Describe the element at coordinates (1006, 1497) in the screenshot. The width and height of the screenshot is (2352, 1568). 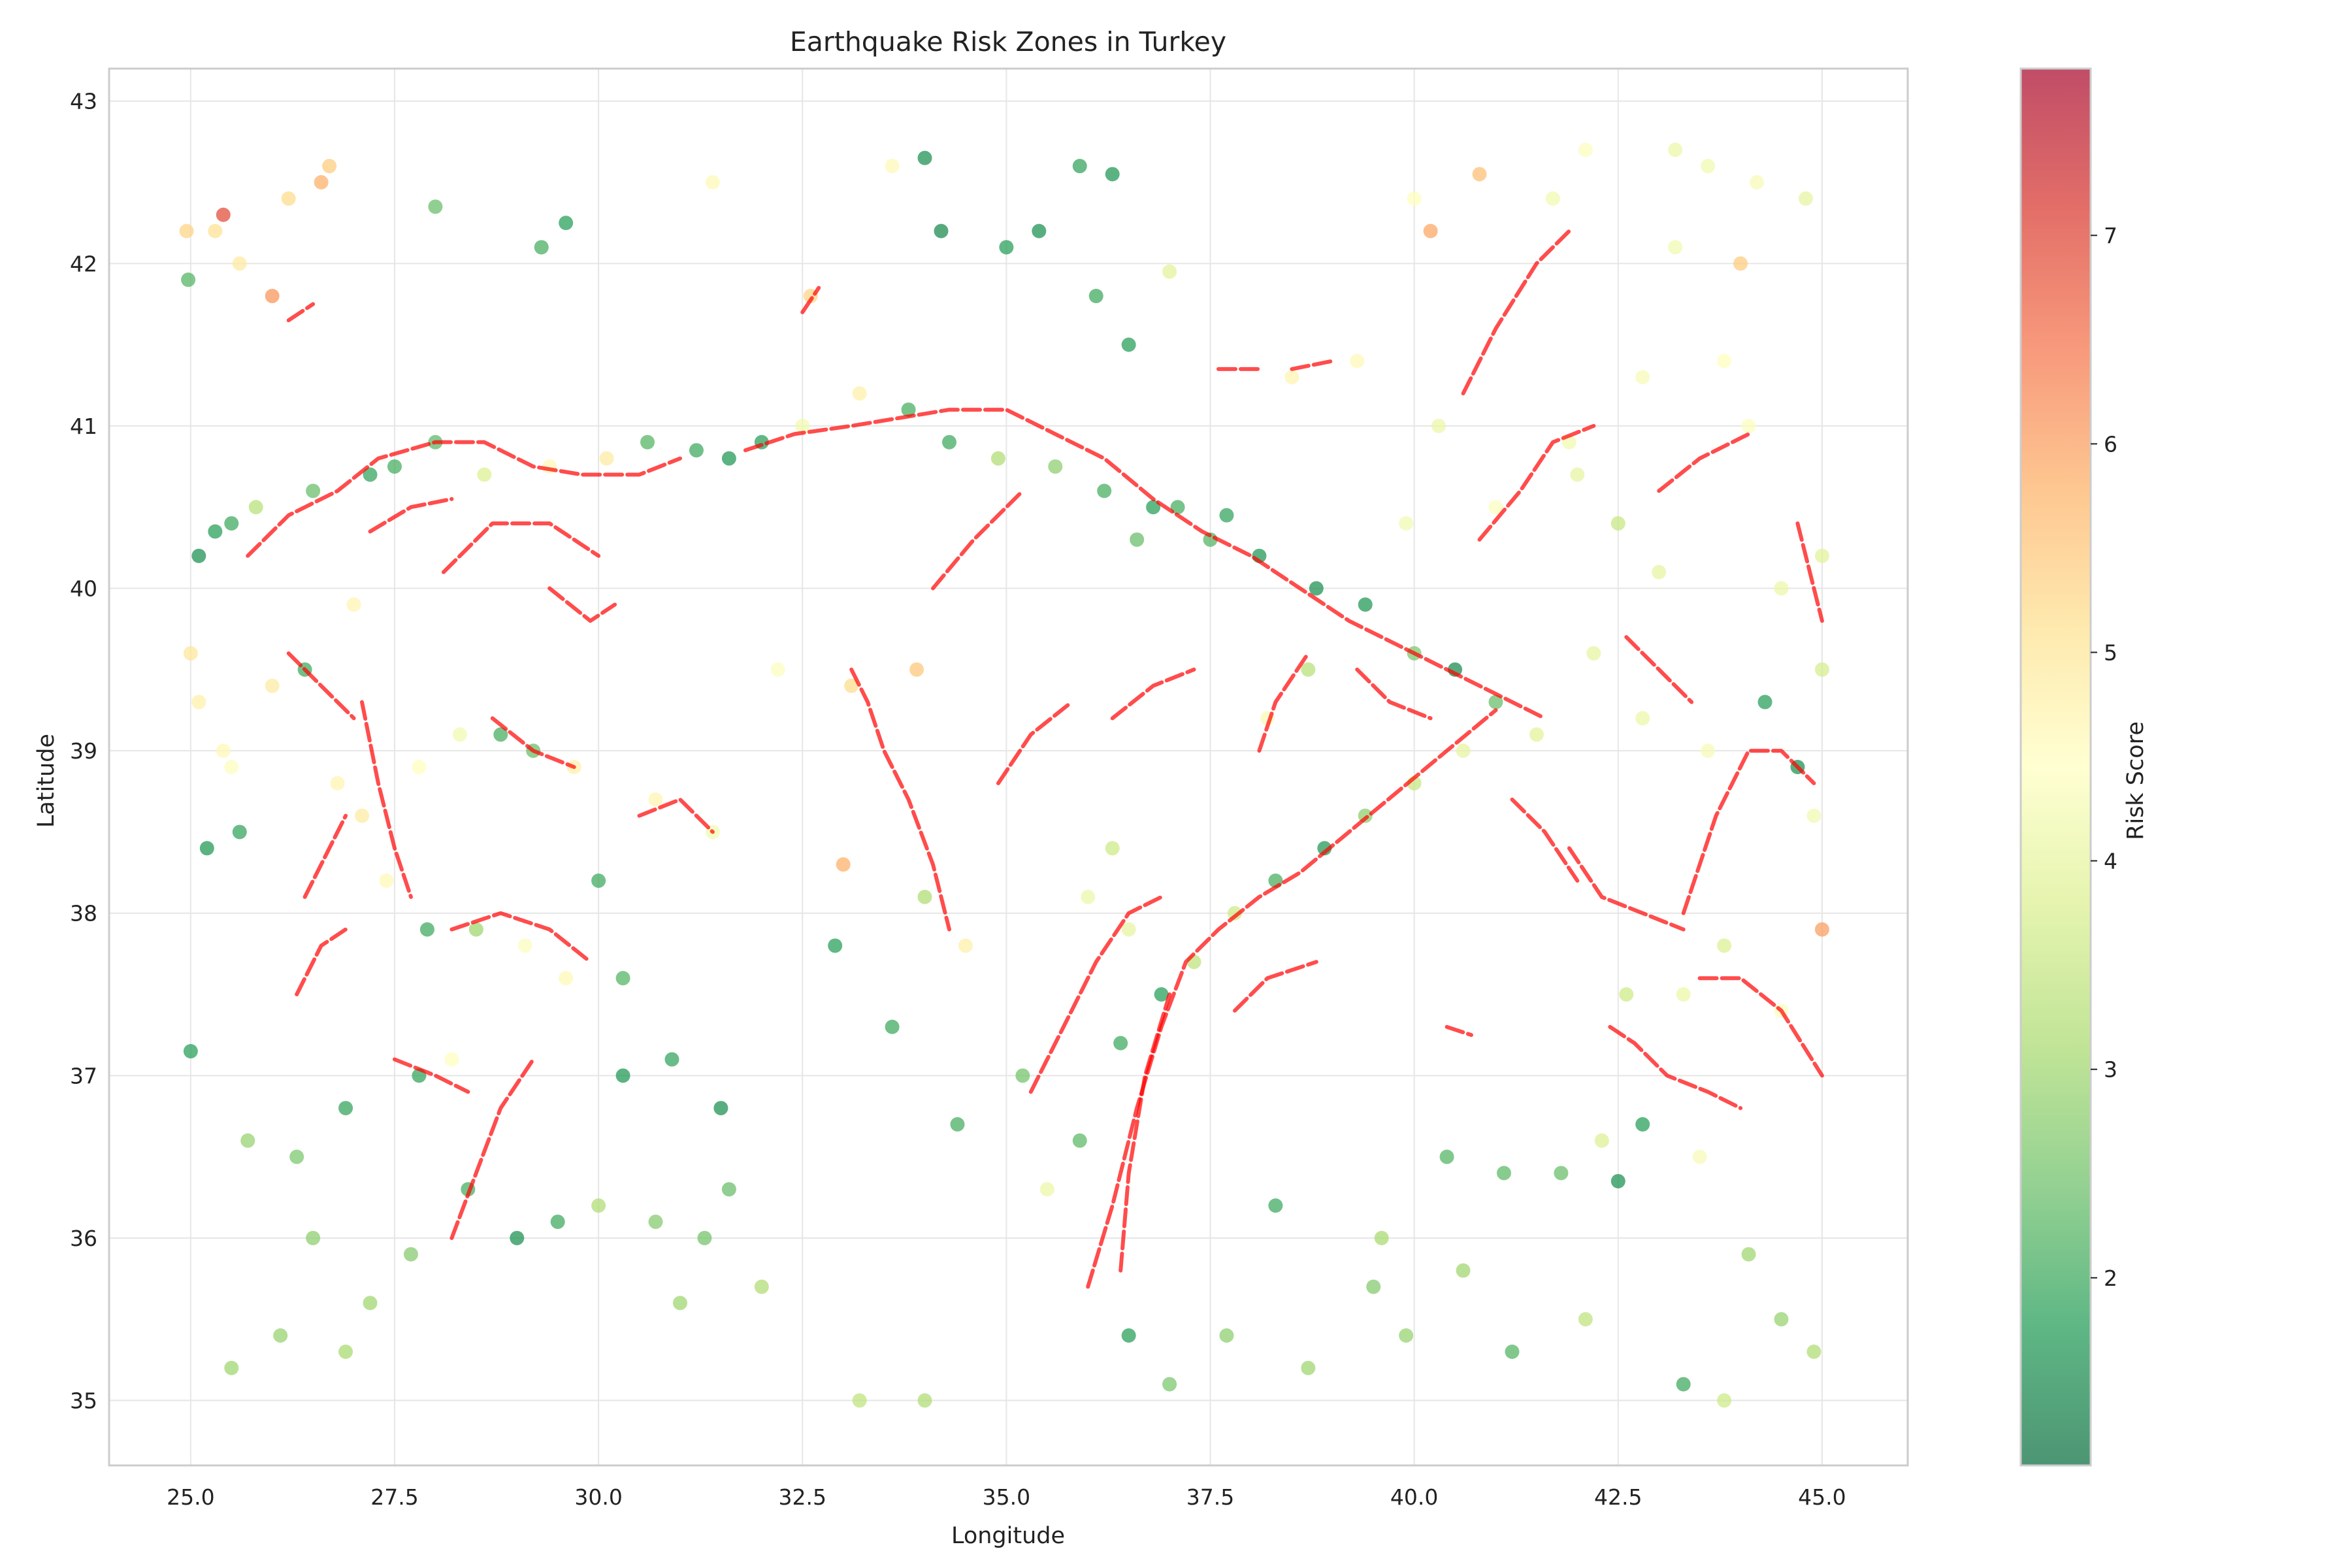
I see `x-axis: 25.0 27.5 30.0 32.5 35.0 37.5 40.0 42.5 45.0` at that location.